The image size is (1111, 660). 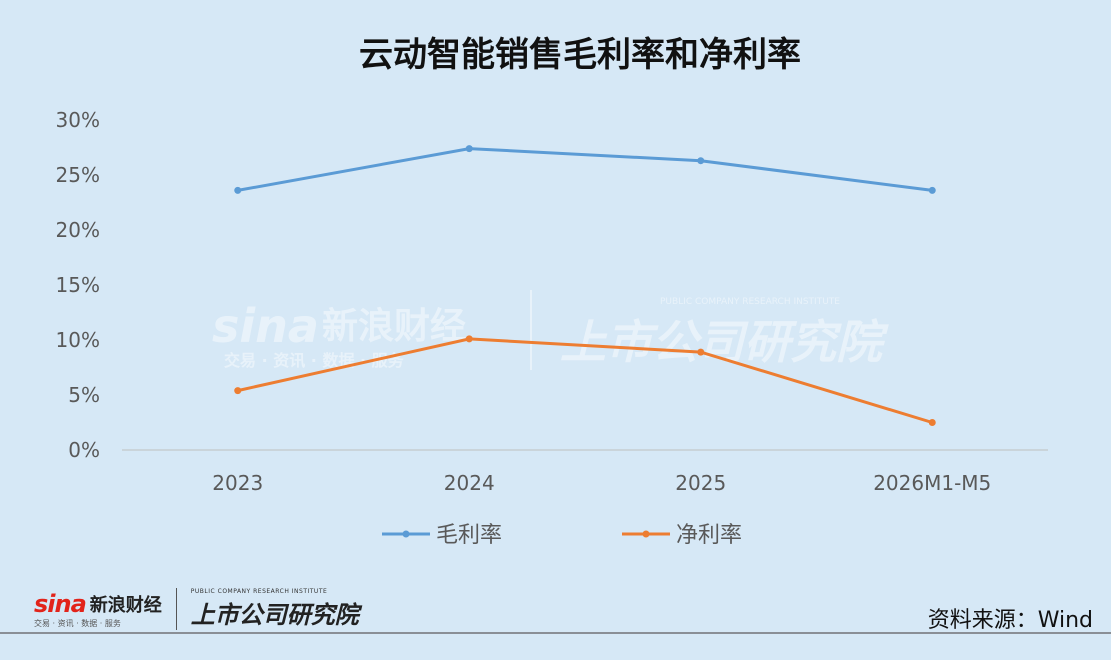 What do you see at coordinates (78, 175) in the screenshot?
I see `y-tick-label: 25%` at bounding box center [78, 175].